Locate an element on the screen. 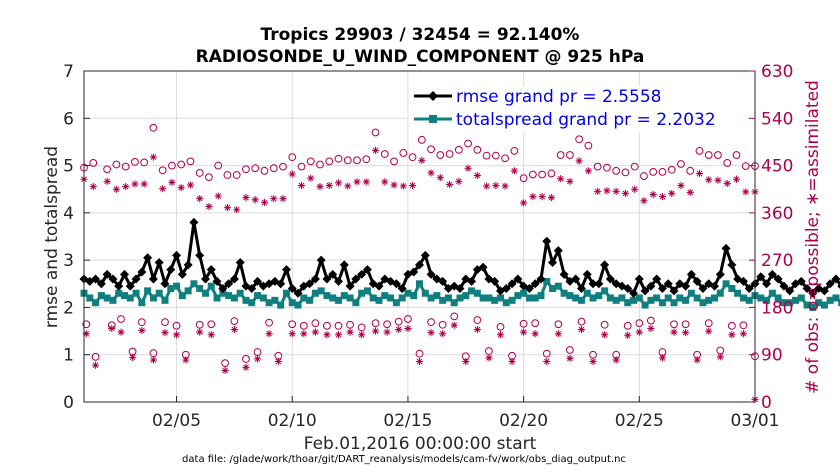 The width and height of the screenshot is (840, 473). right-tick-label: 180 is located at coordinates (777, 308).